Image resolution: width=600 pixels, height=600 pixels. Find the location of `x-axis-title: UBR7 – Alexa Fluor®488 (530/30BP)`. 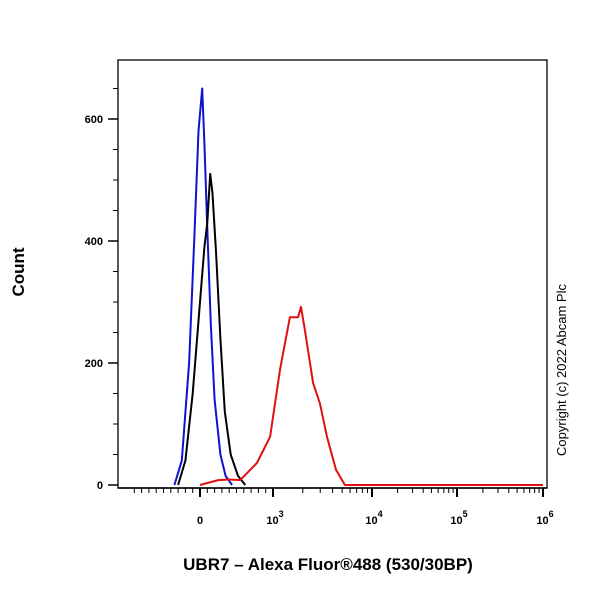

x-axis-title: UBR7 – Alexa Fluor®488 (530/30BP) is located at coordinates (328, 564).